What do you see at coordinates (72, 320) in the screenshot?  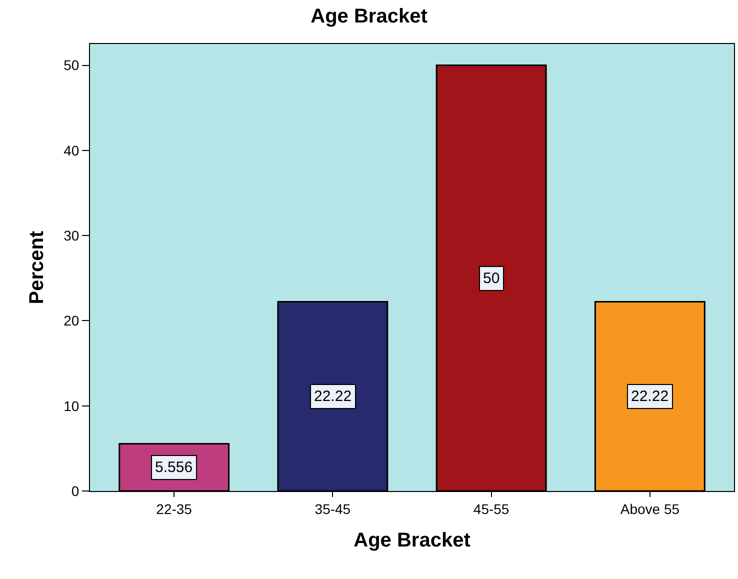 I see `y-tick-label: 20` at bounding box center [72, 320].